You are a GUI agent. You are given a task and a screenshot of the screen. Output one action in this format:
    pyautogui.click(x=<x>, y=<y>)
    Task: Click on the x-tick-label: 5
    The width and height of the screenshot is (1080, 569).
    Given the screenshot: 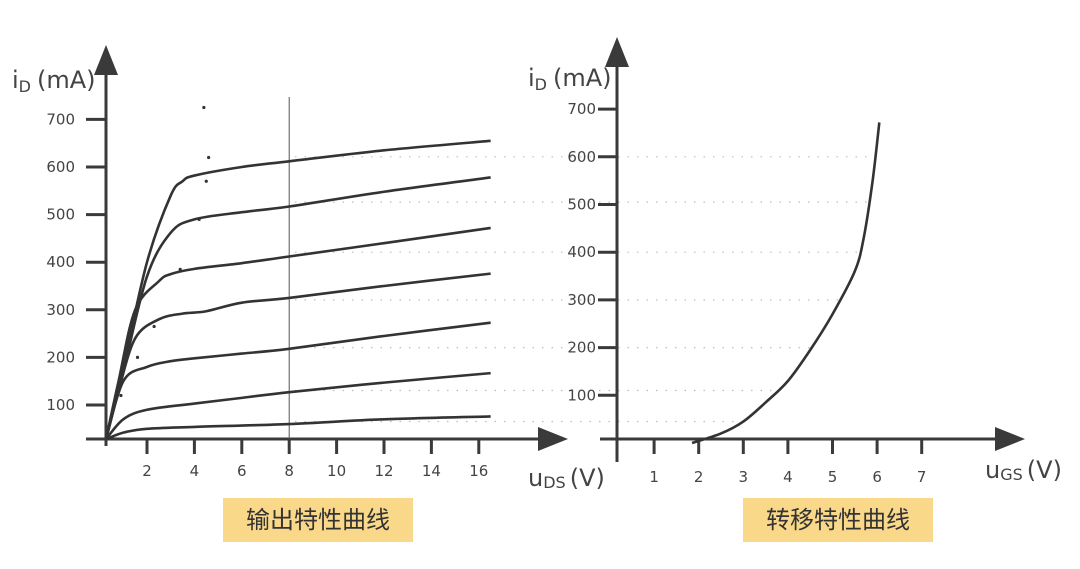 What is the action you would take?
    pyautogui.click(x=833, y=477)
    